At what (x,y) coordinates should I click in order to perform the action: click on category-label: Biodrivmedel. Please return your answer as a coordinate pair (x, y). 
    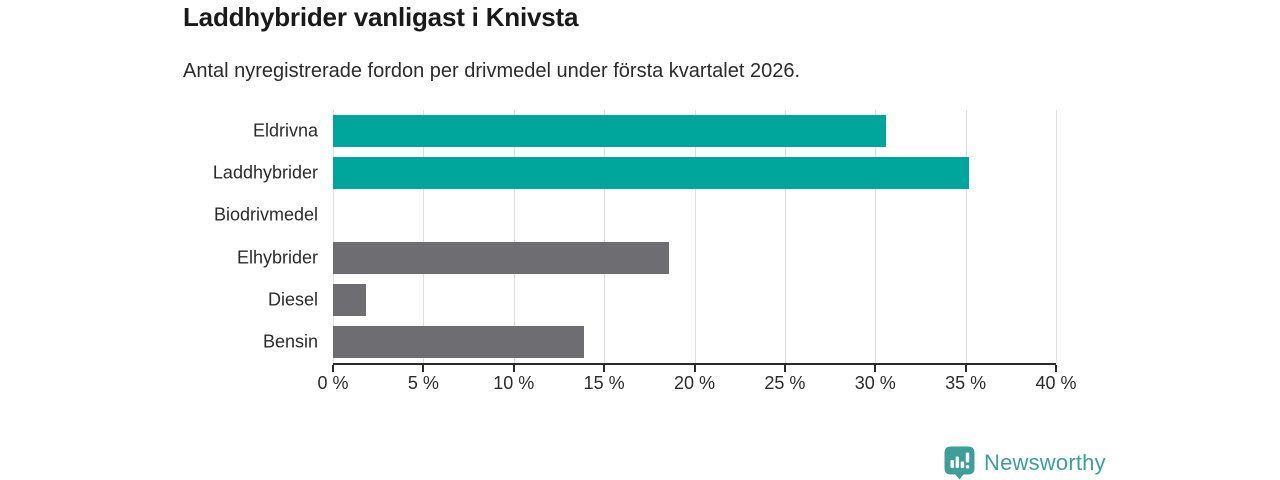
    Looking at the image, I should click on (265, 214).